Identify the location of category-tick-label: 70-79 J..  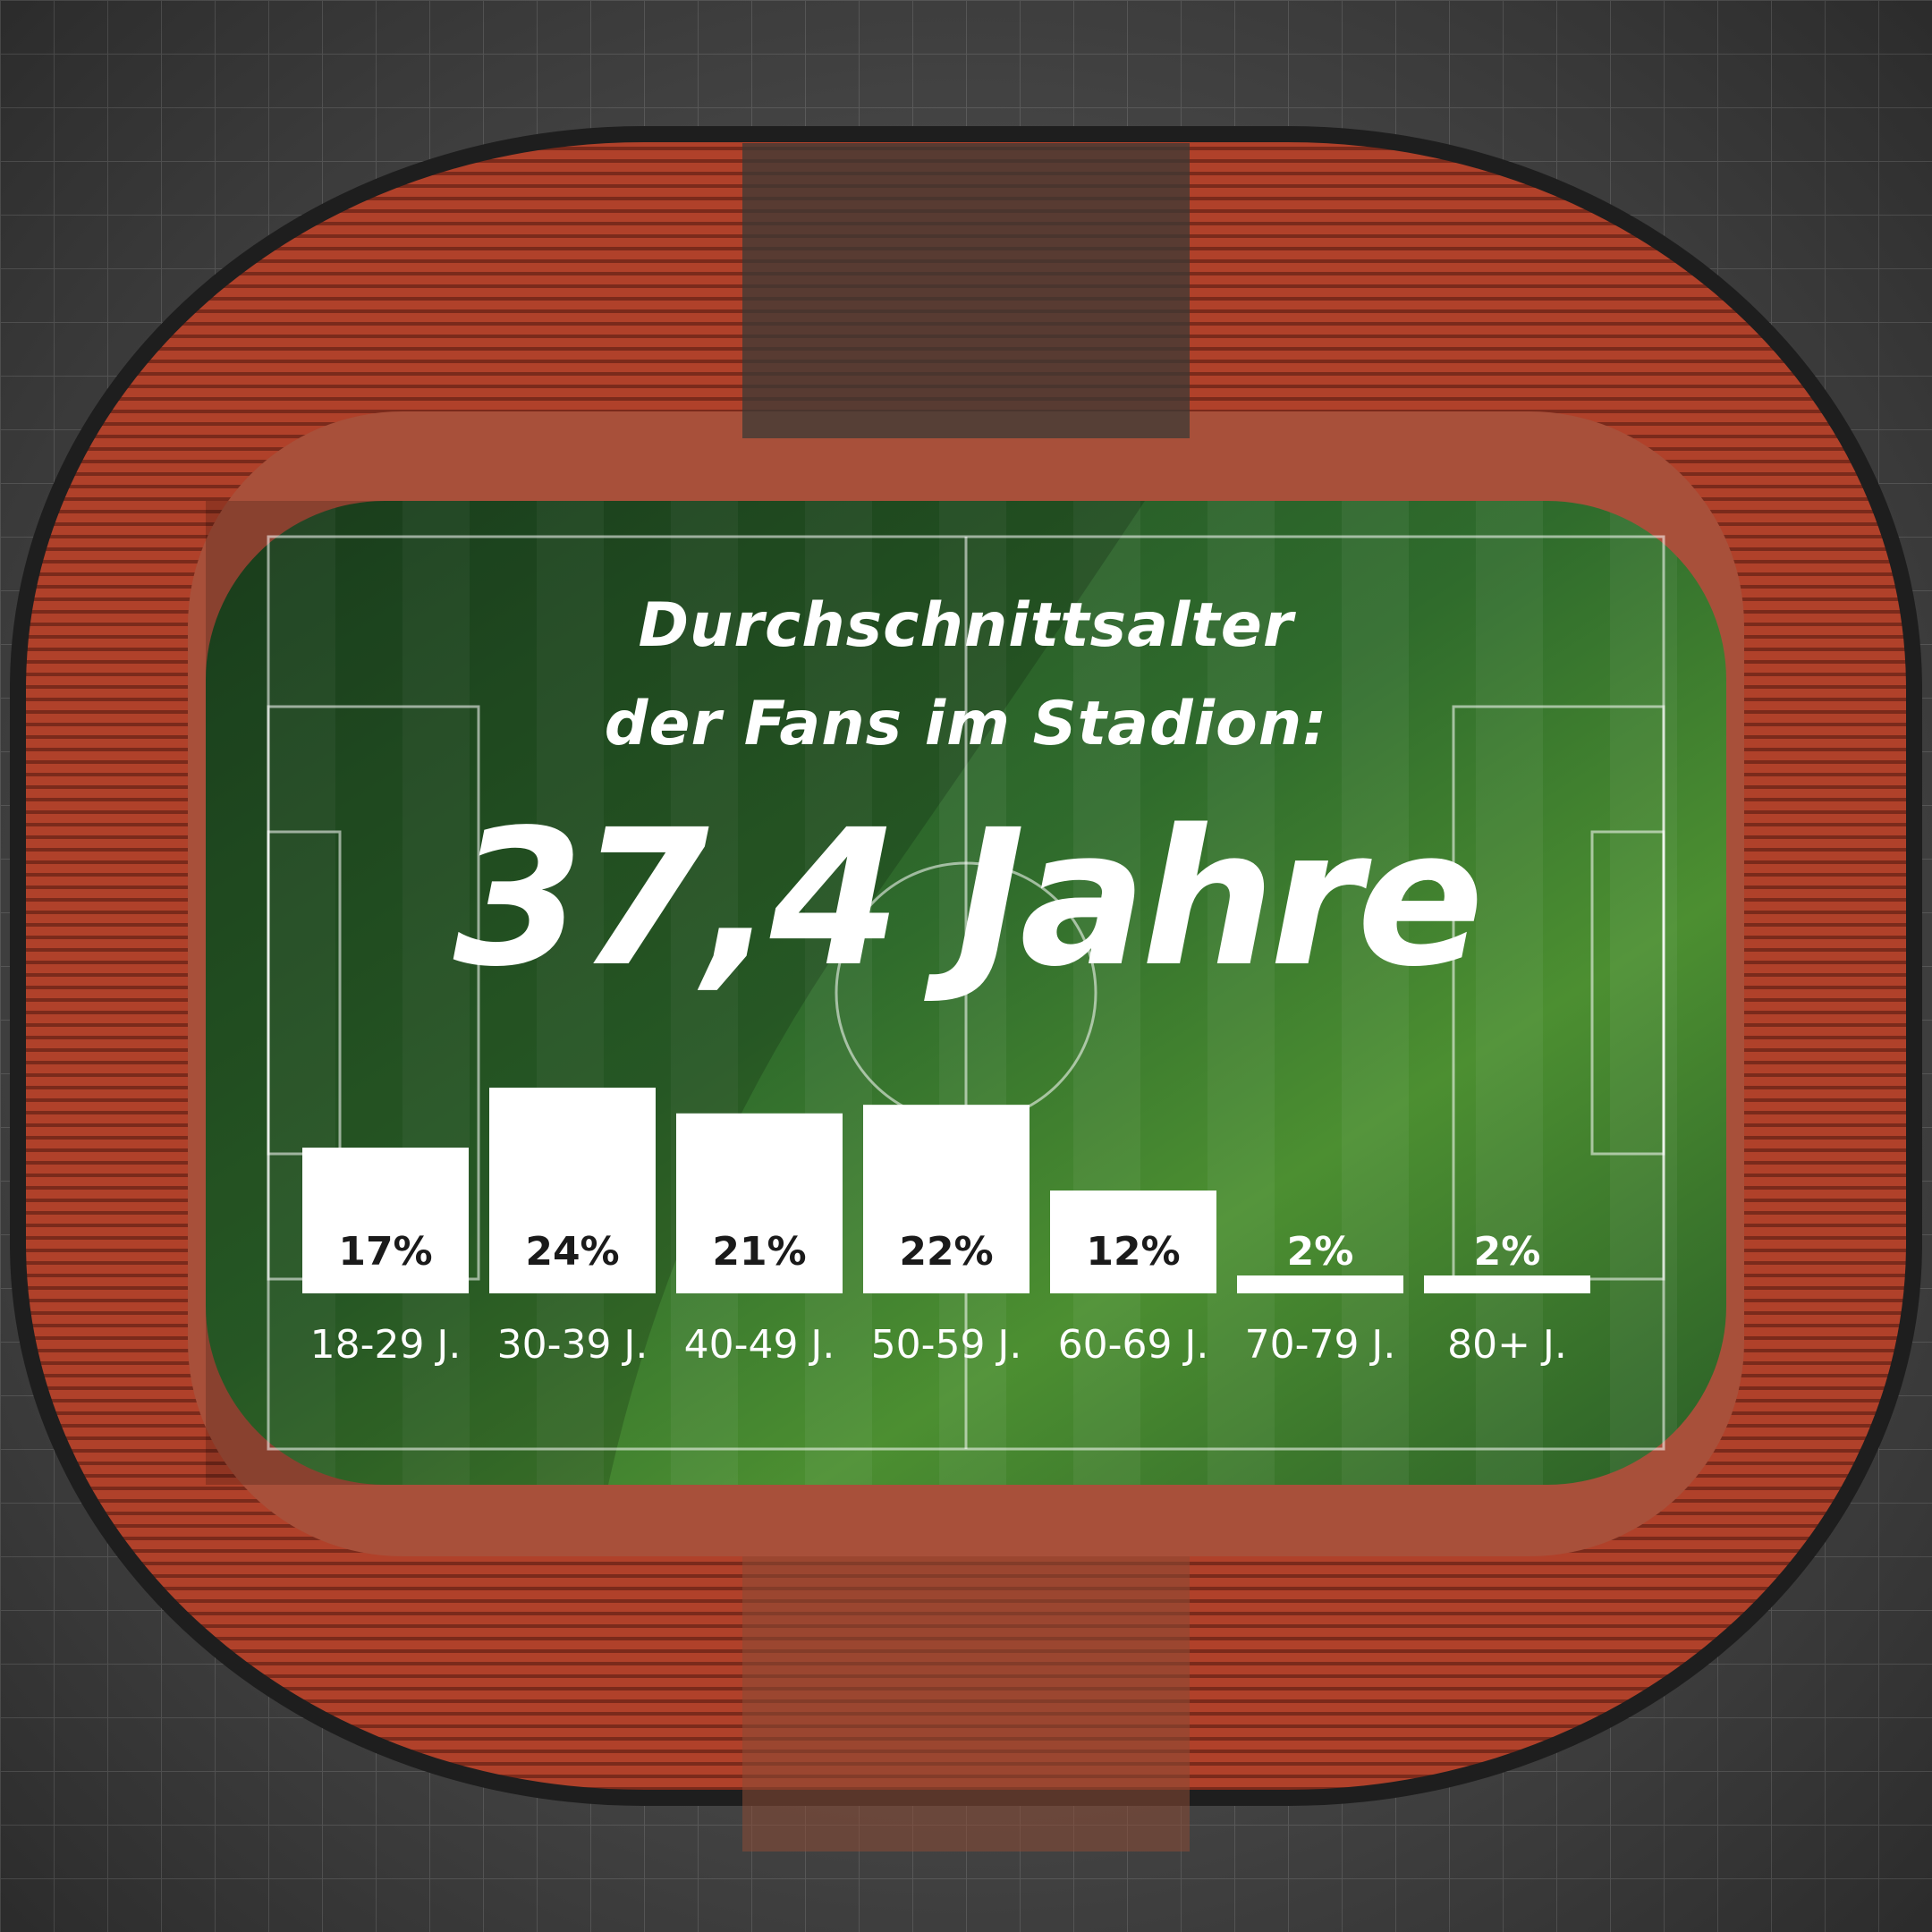
(1320, 1345).